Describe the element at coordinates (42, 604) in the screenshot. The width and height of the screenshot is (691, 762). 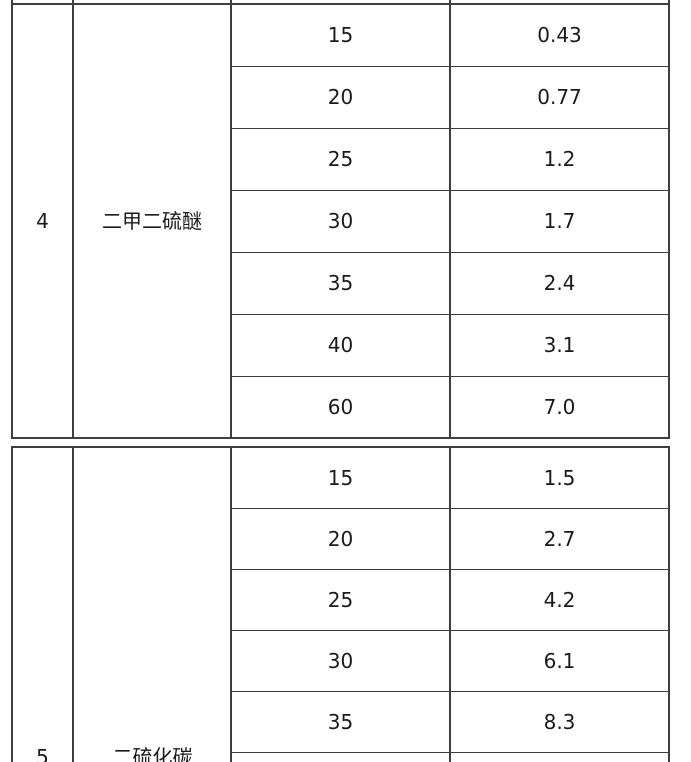
I see `group-index-cell` at that location.